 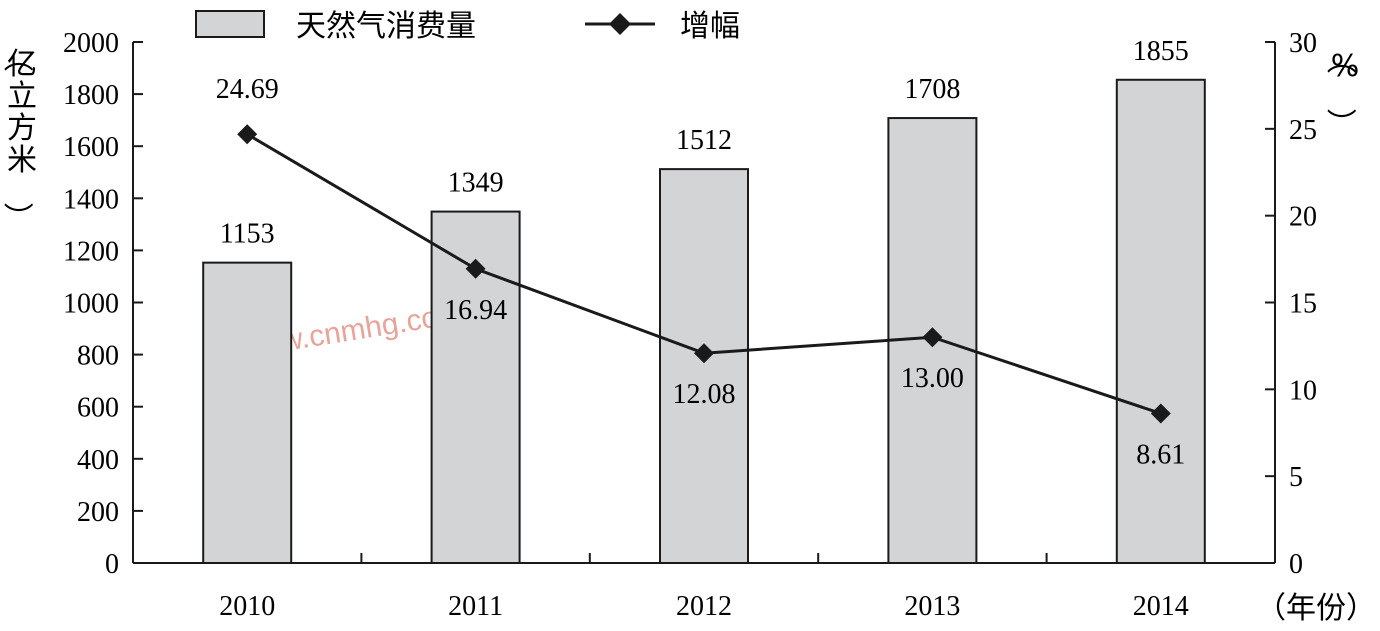 What do you see at coordinates (932, 378) in the screenshot?
I see `growth-value-label: 13.00` at bounding box center [932, 378].